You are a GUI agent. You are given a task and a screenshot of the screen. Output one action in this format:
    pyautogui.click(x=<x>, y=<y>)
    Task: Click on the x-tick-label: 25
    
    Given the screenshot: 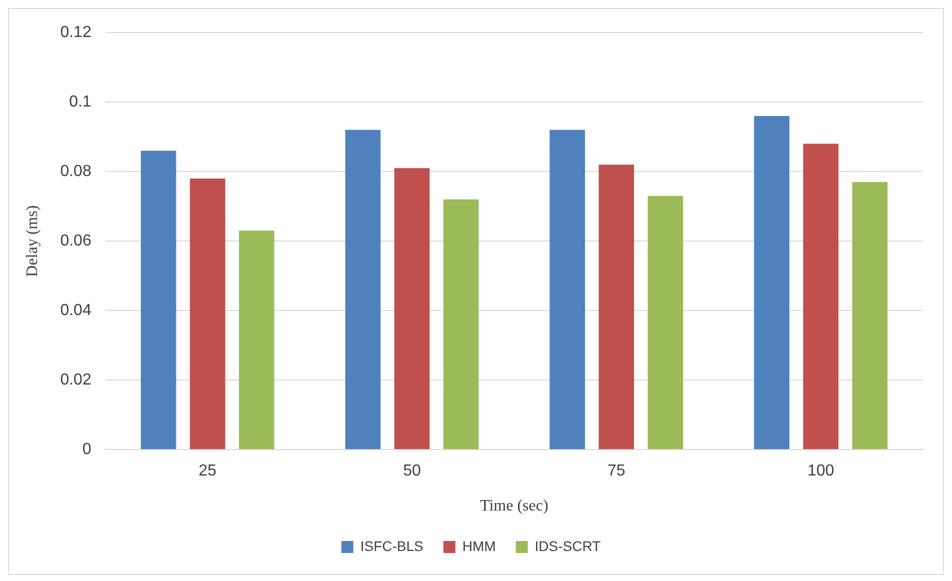 What is the action you would take?
    pyautogui.click(x=207, y=471)
    